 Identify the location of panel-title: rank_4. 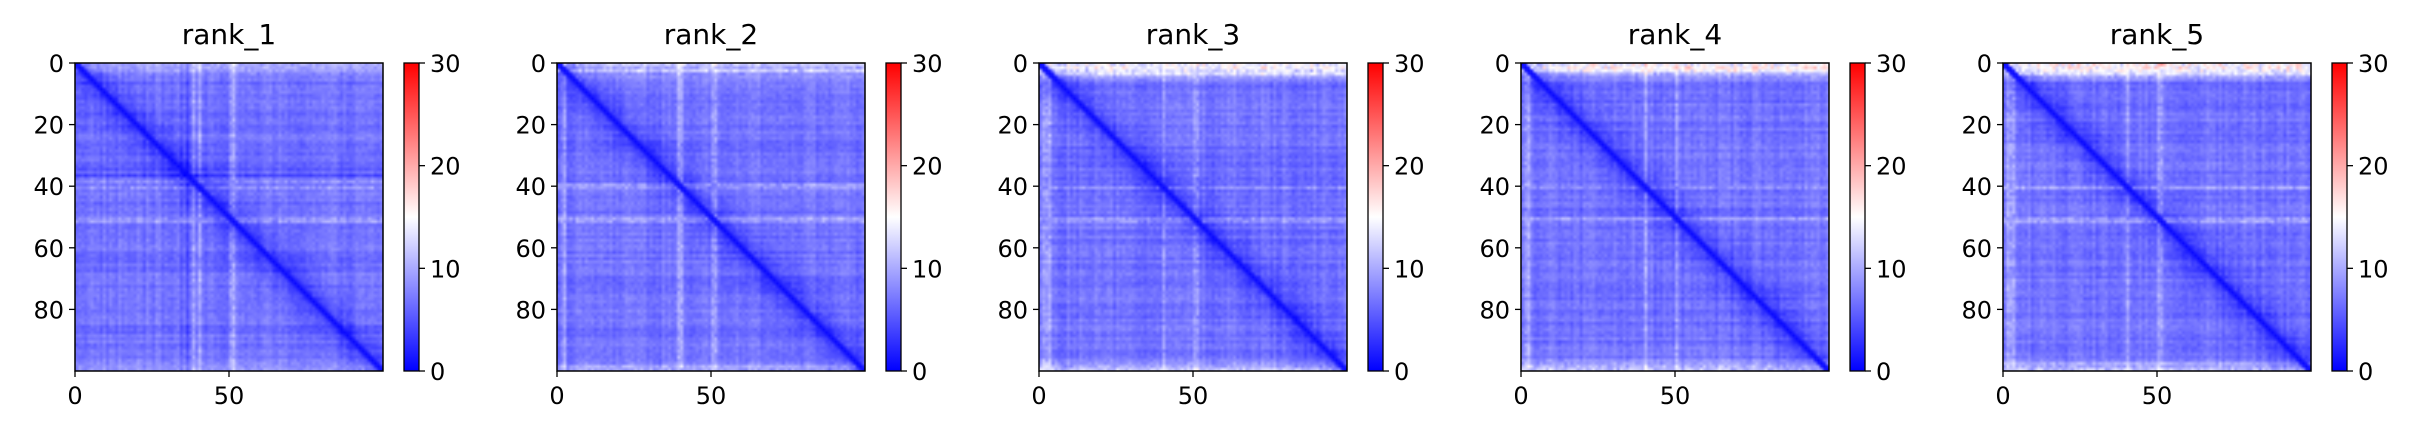
(1675, 34).